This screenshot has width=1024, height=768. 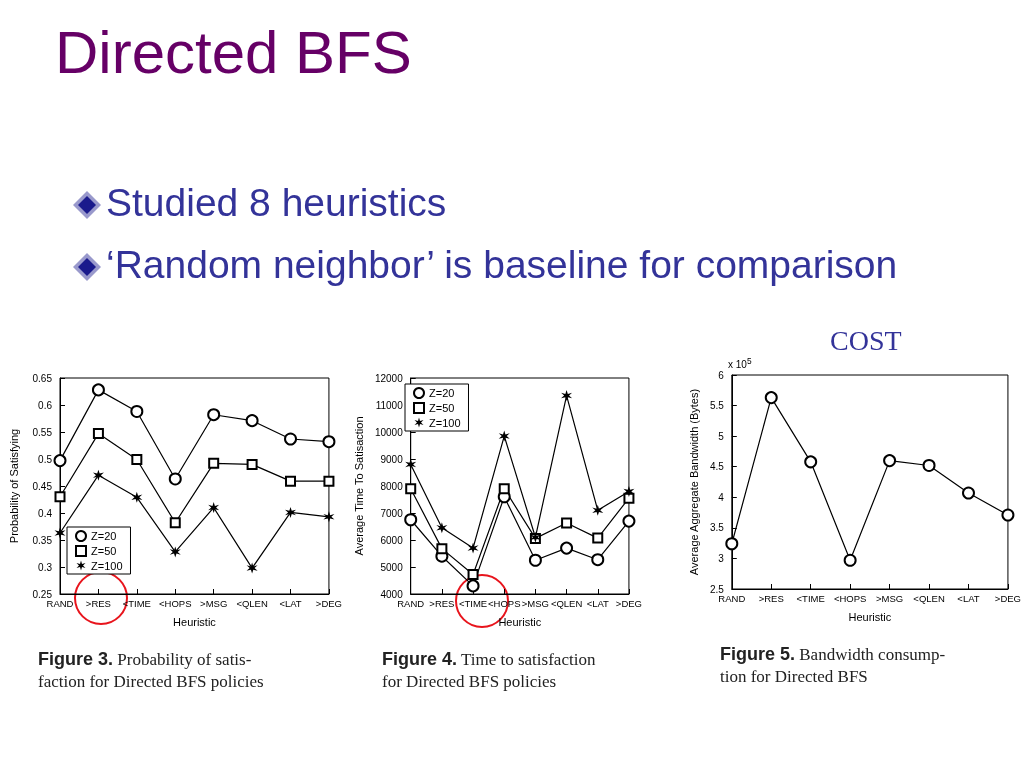 I want to click on y-tick-label: 3.5, so click(x=717, y=528).